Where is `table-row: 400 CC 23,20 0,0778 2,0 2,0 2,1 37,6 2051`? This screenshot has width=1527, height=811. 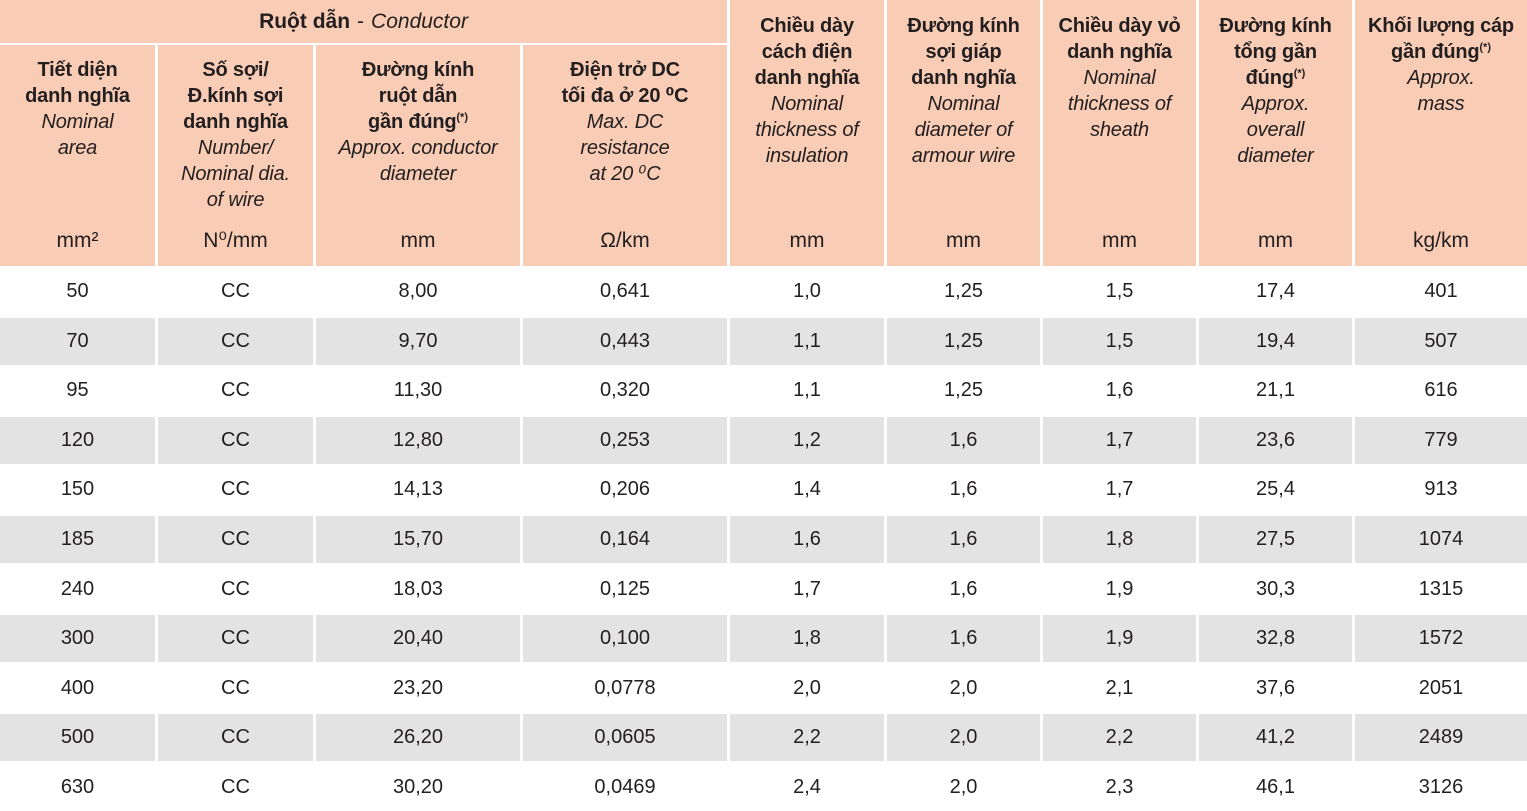
table-row: 400 CC 23,20 0,0778 2,0 2,0 2,1 37,6 2051 is located at coordinates (763, 687).